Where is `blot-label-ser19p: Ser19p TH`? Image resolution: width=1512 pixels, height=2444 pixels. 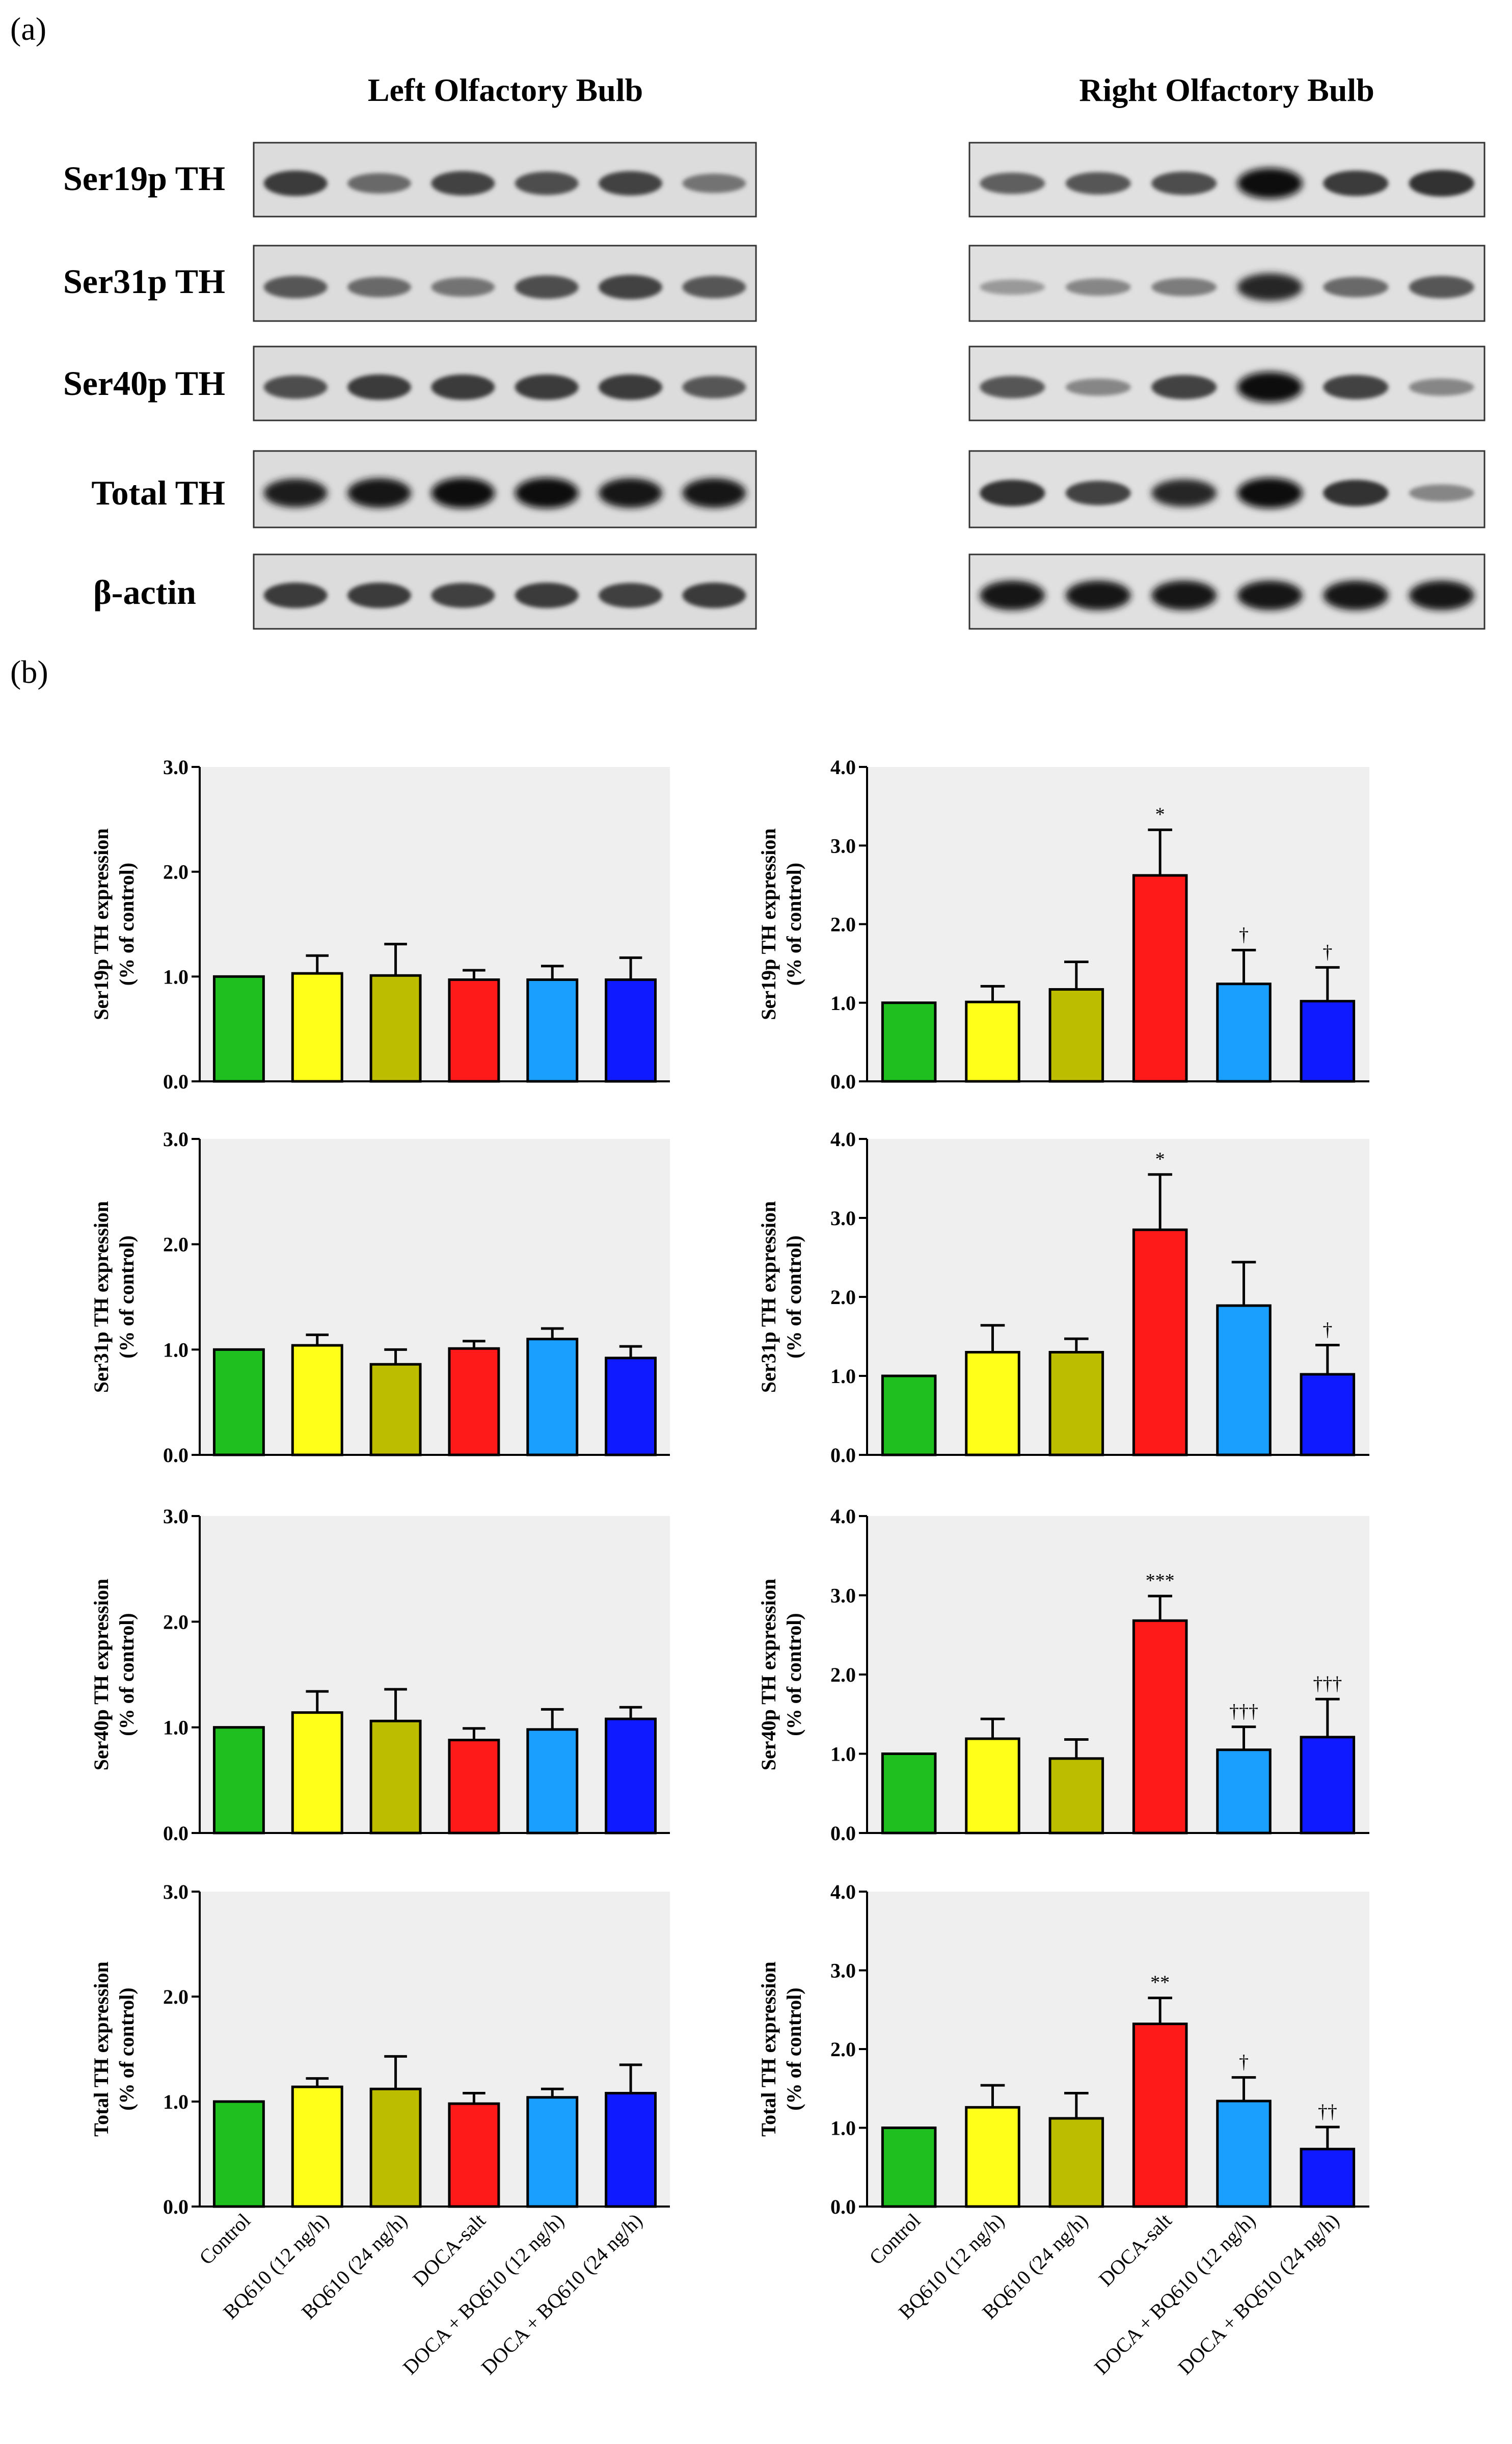
blot-label-ser19p: Ser19p TH is located at coordinates (144, 179).